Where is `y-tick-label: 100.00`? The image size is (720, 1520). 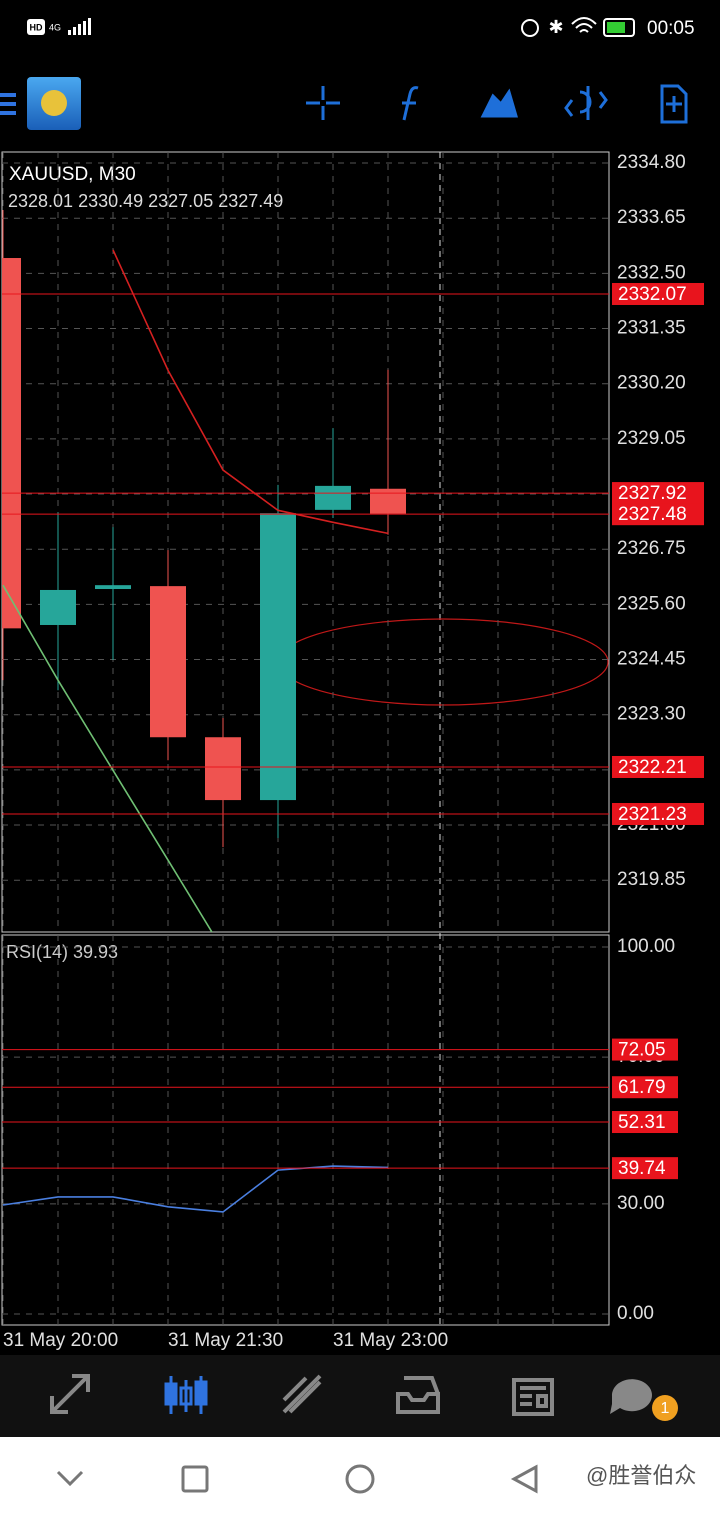
y-tick-label: 100.00 is located at coordinates (646, 946).